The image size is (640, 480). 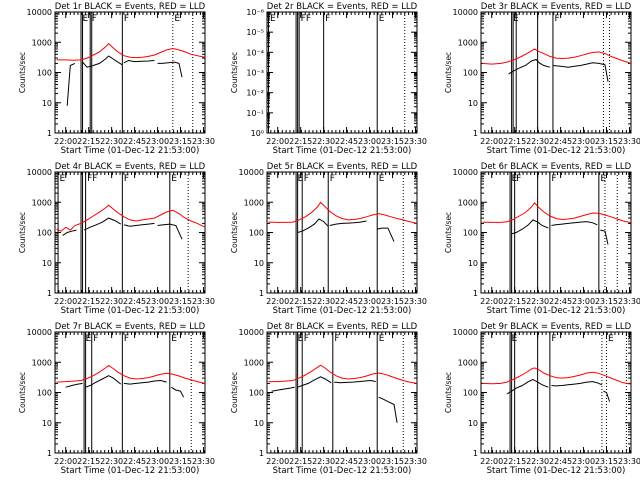 I want to click on y-tick-label: 10, so click(x=473, y=103).